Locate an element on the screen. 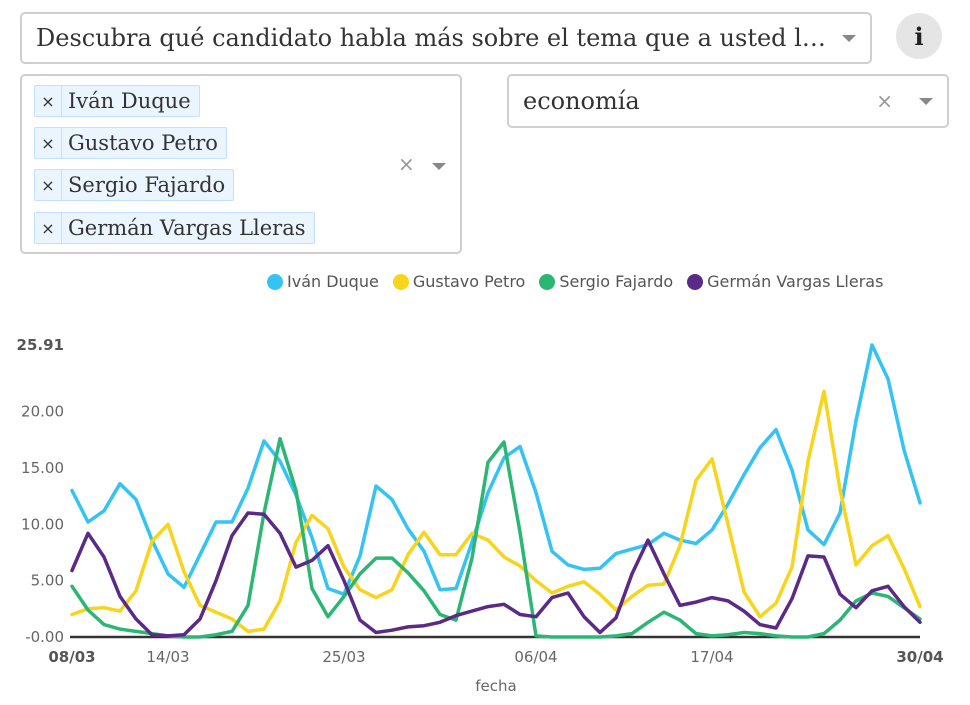  x-axis-title: fecha is located at coordinates (495, 686).